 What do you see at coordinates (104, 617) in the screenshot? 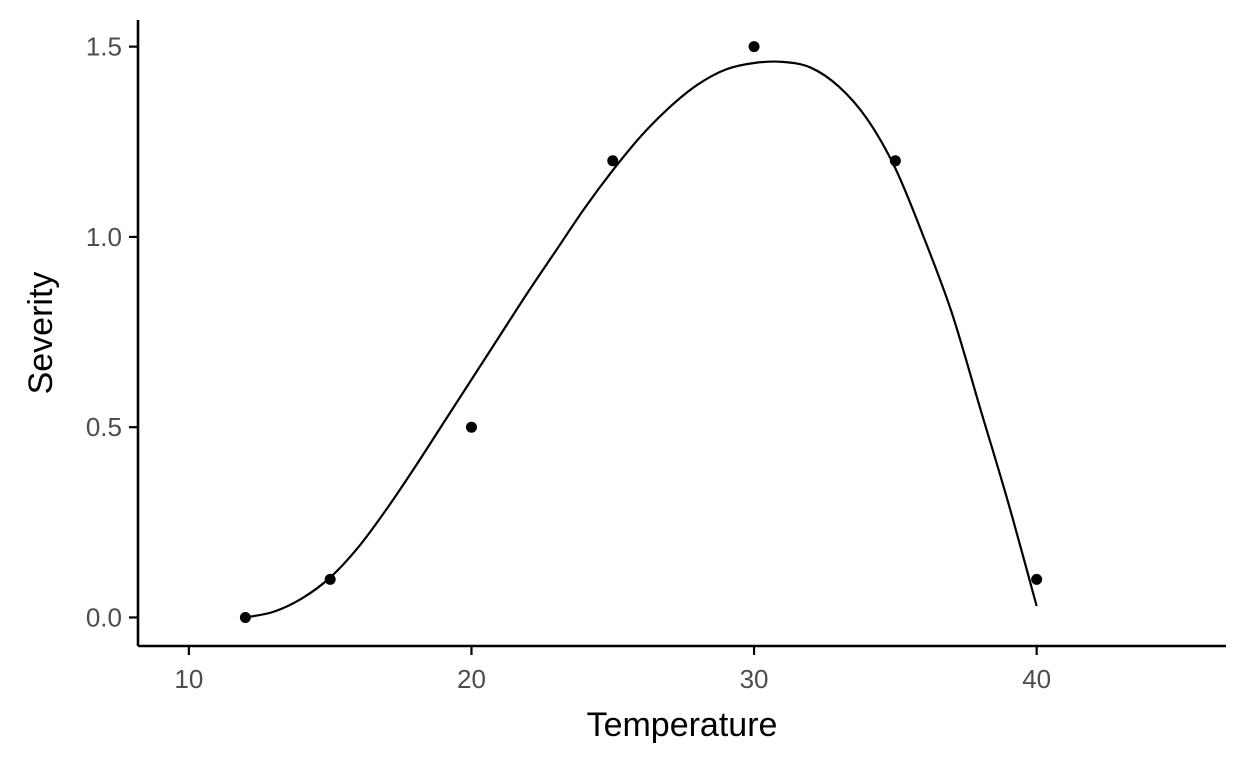
I see `y-tick-label: 0.0` at bounding box center [104, 617].